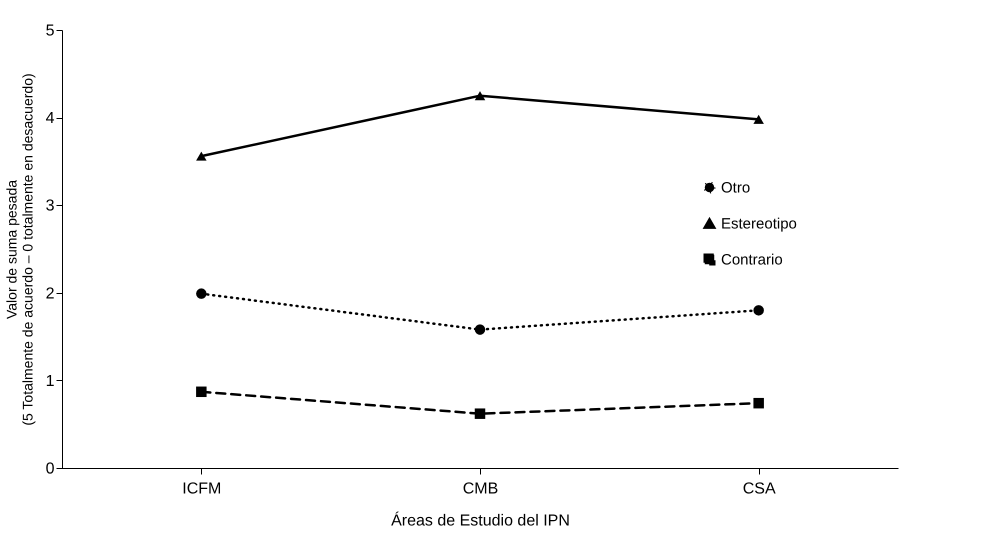 This screenshot has height=541, width=986. What do you see at coordinates (50, 469) in the screenshot?
I see `y-tick-label: 0` at bounding box center [50, 469].